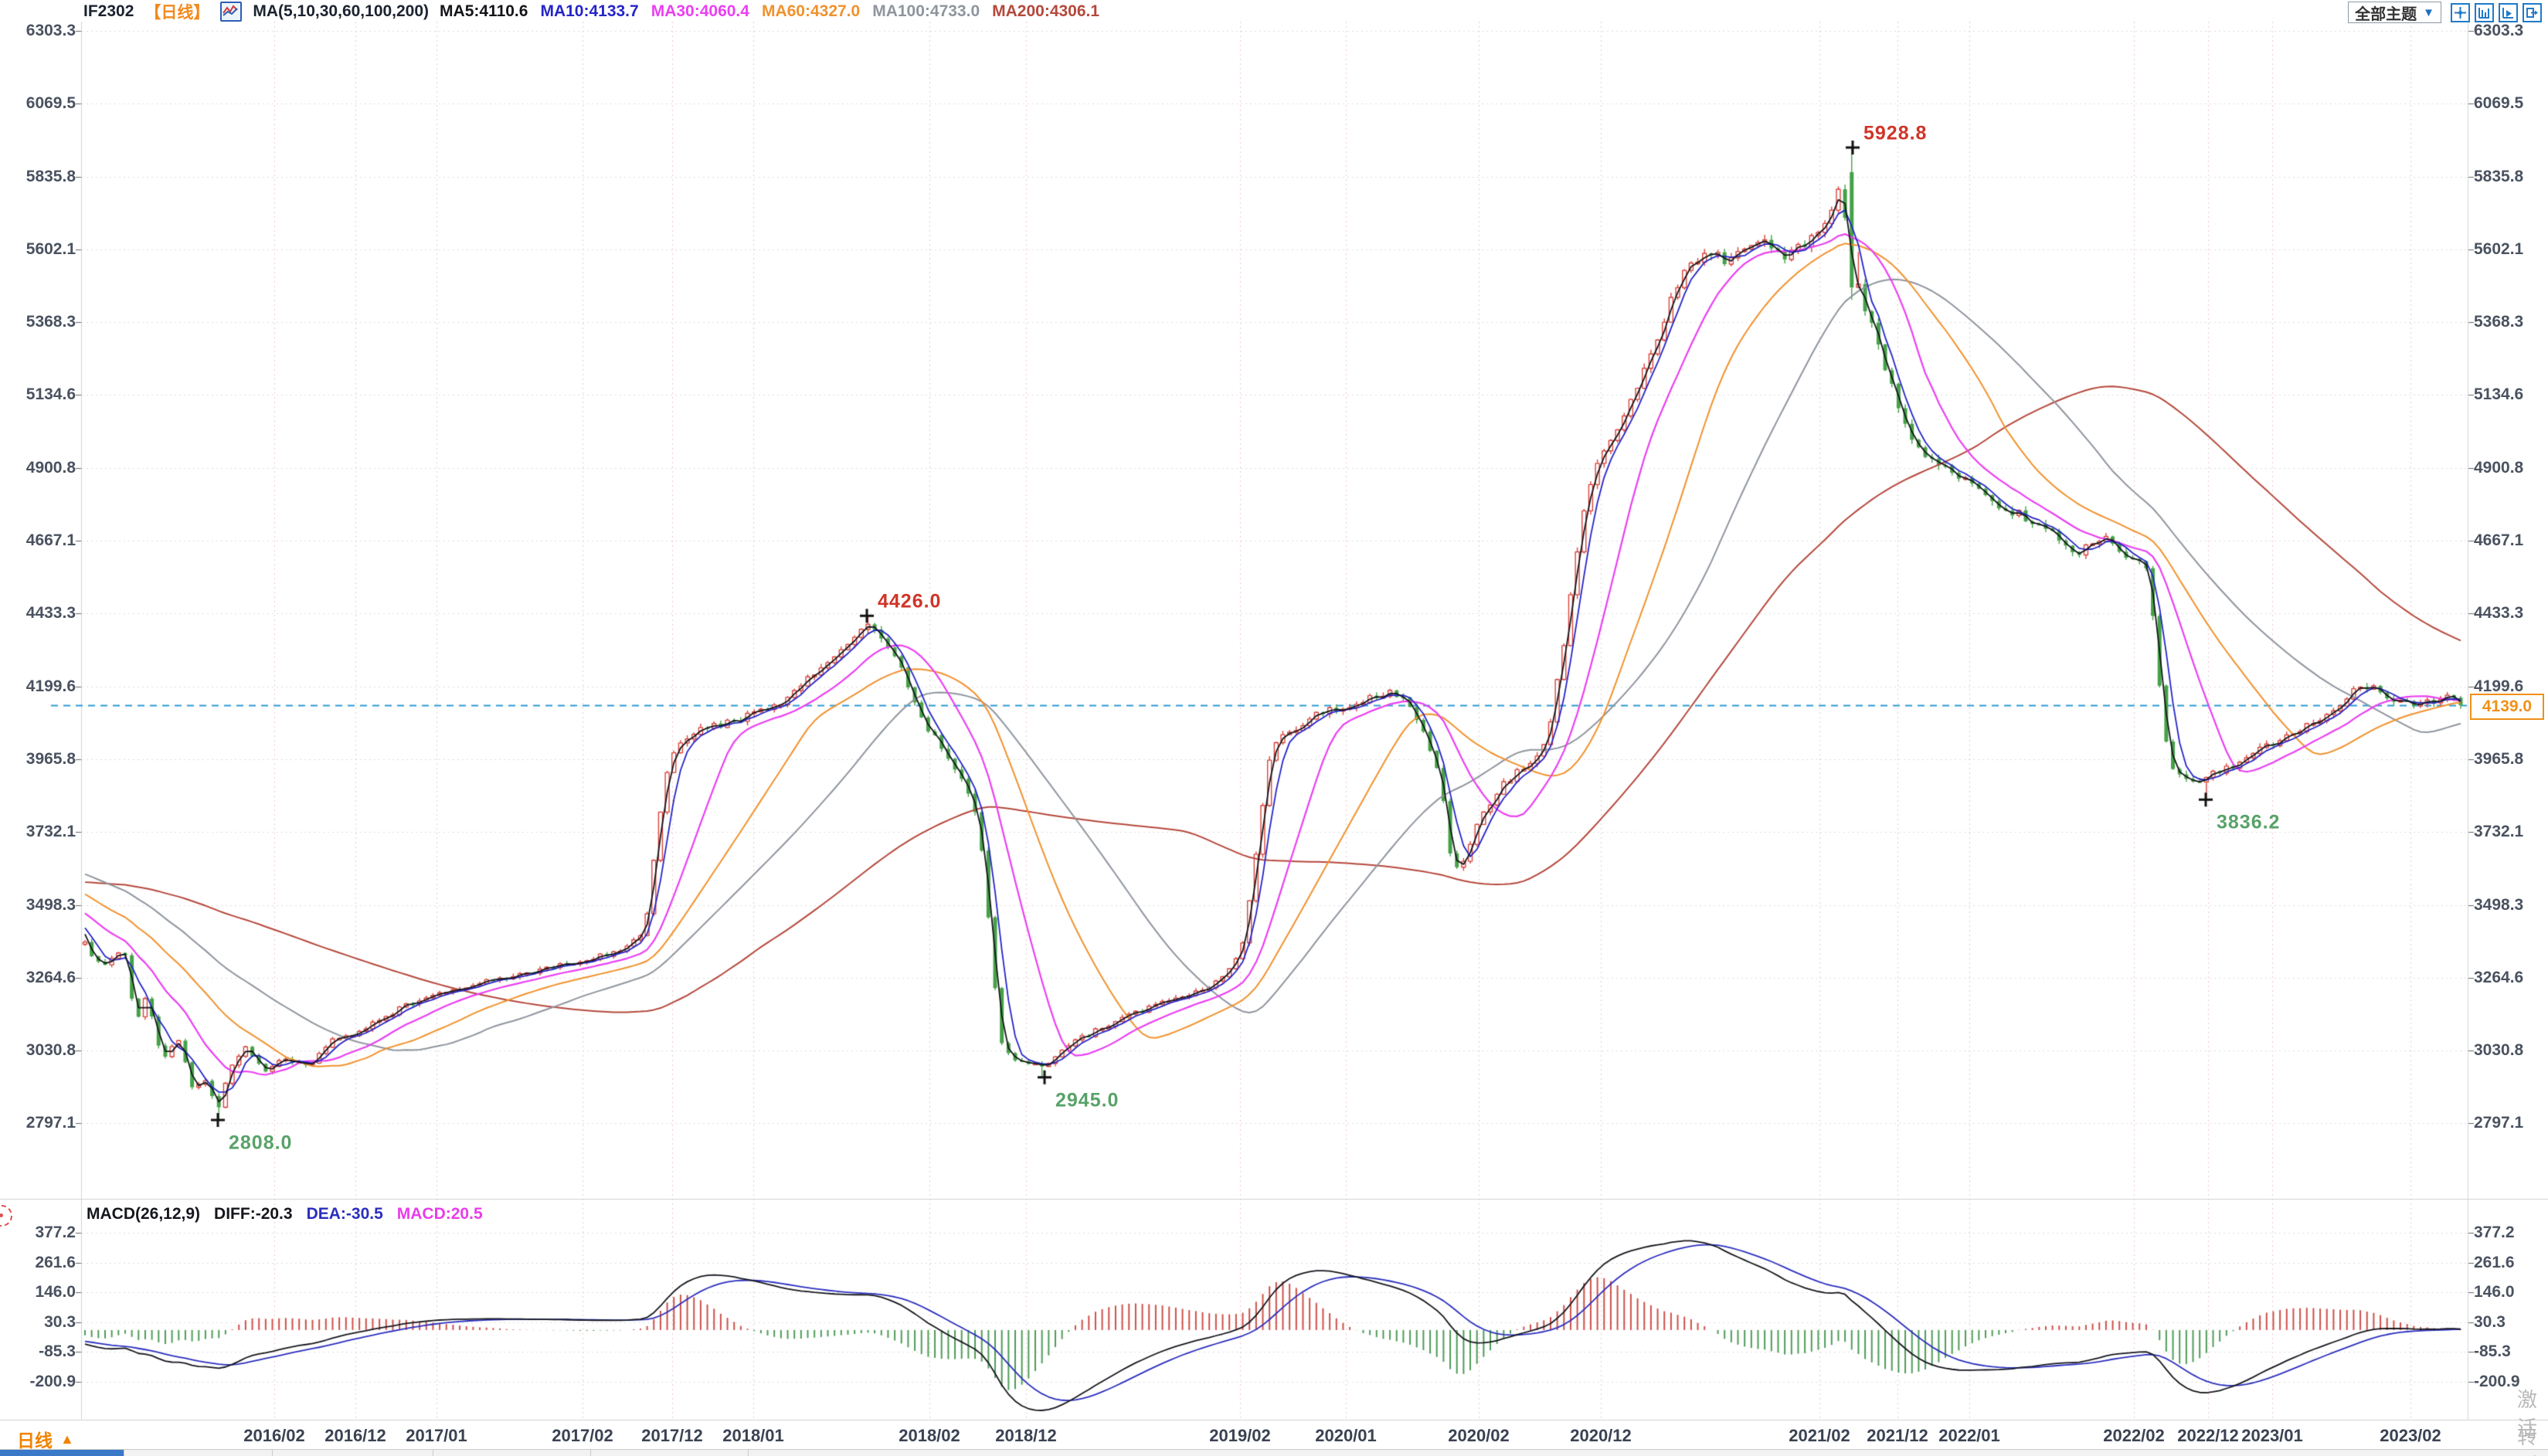 The height and width of the screenshot is (1456, 2548). Describe the element at coordinates (50, 905) in the screenshot. I see `main-y-axis-label-left: 3498.3` at that location.